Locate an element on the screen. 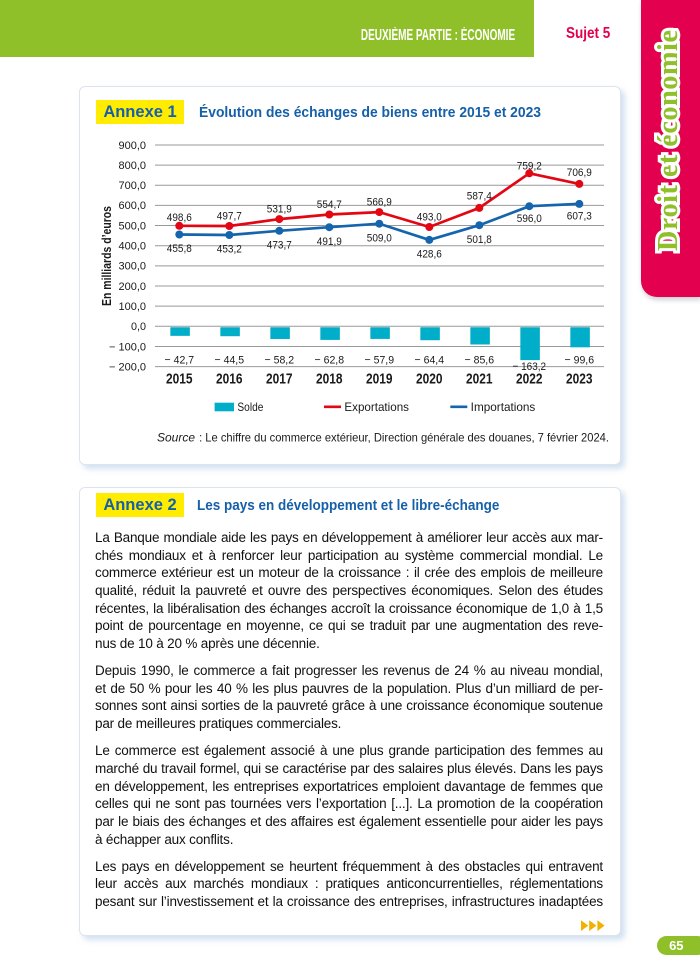 The height and width of the screenshot is (972, 700). svg-text: Exportations is located at coordinates (376, 407).